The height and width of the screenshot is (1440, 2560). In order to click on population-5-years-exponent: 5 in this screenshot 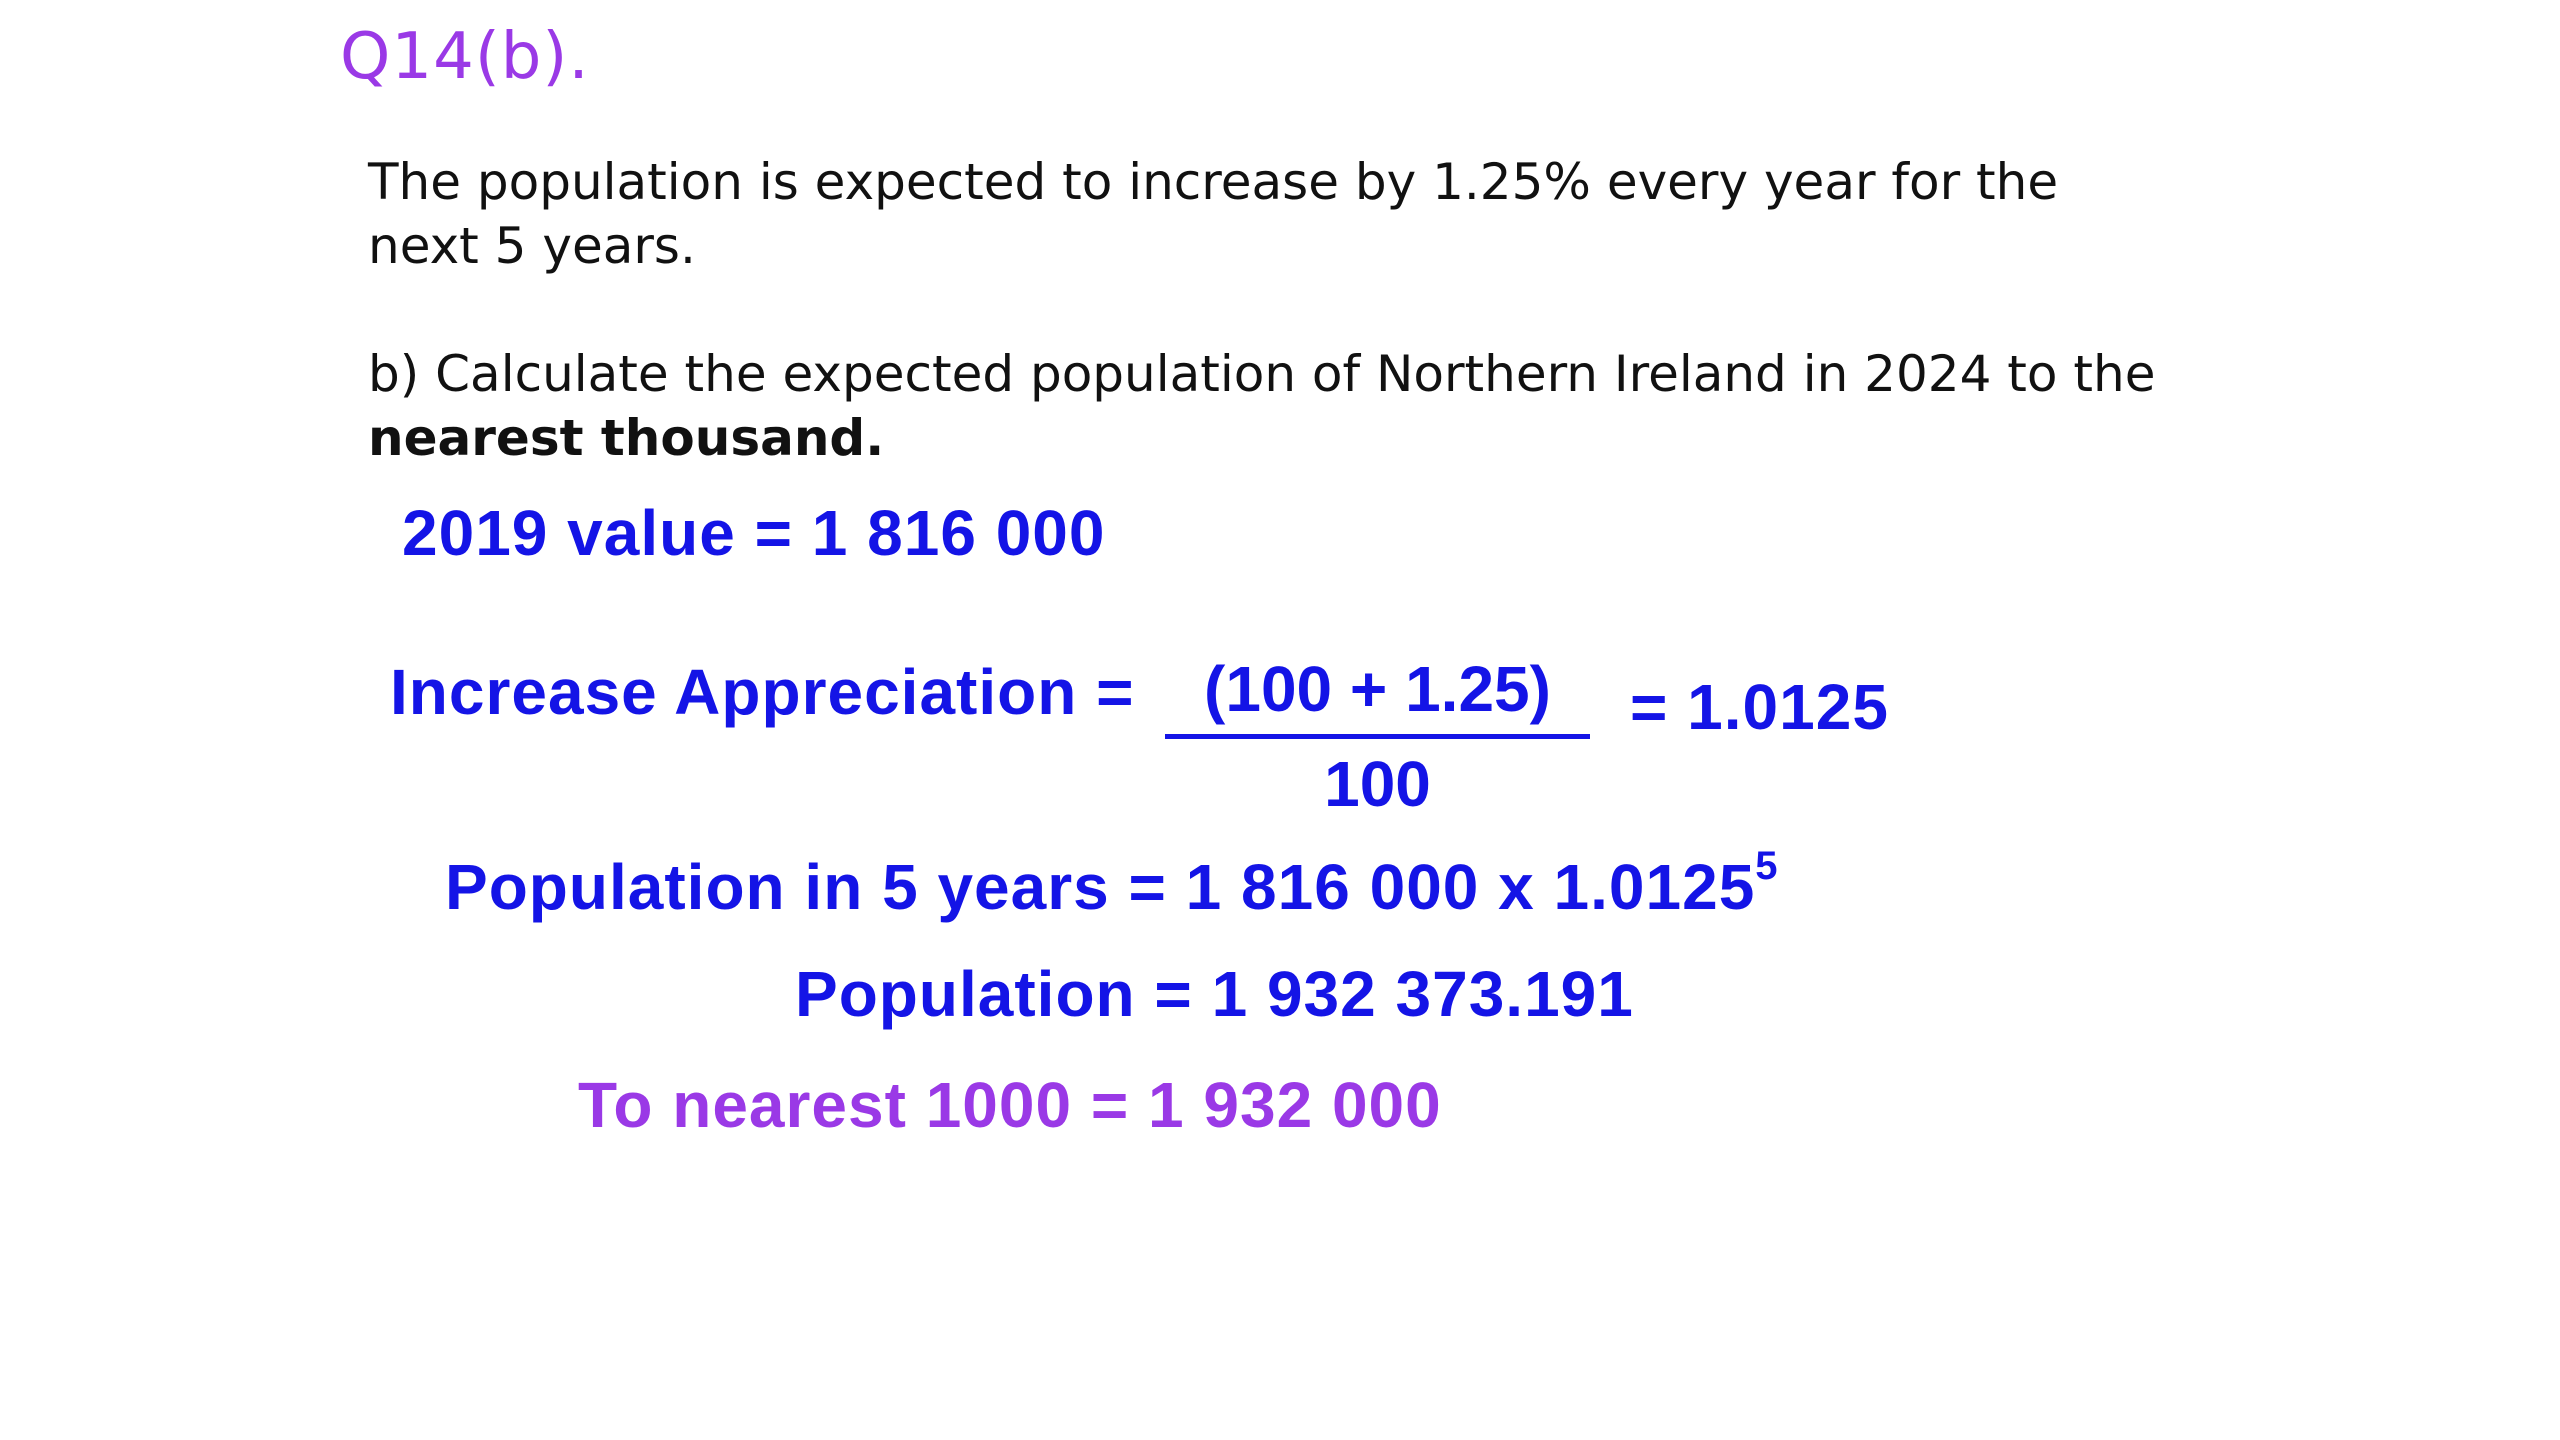, I will do `click(1767, 866)`.